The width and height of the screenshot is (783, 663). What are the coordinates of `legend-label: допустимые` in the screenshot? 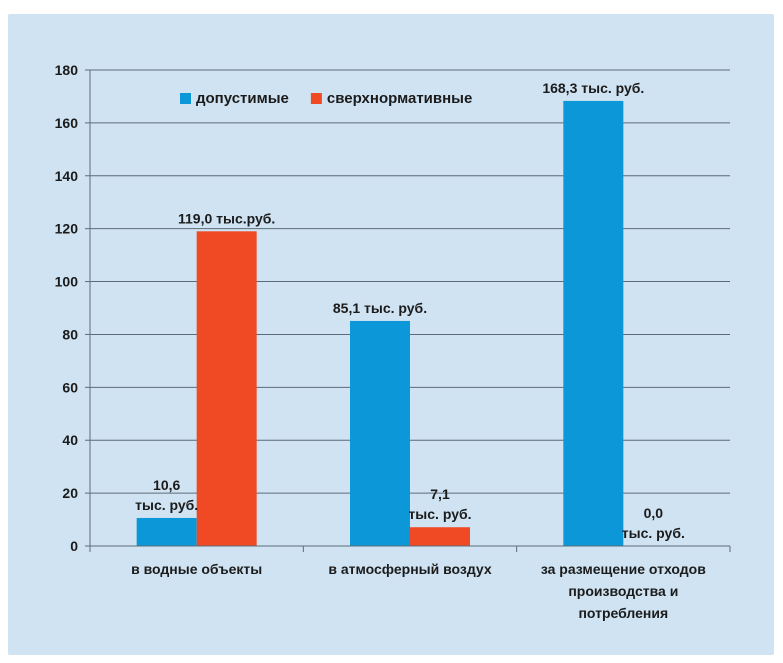 It's located at (242, 98).